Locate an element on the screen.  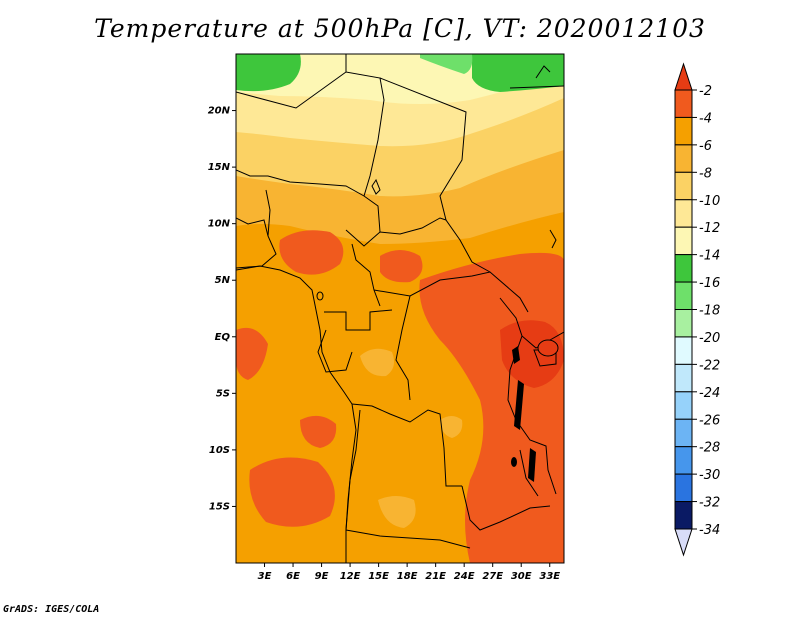
lon-tick-label: 30E is located at coordinates (521, 576).